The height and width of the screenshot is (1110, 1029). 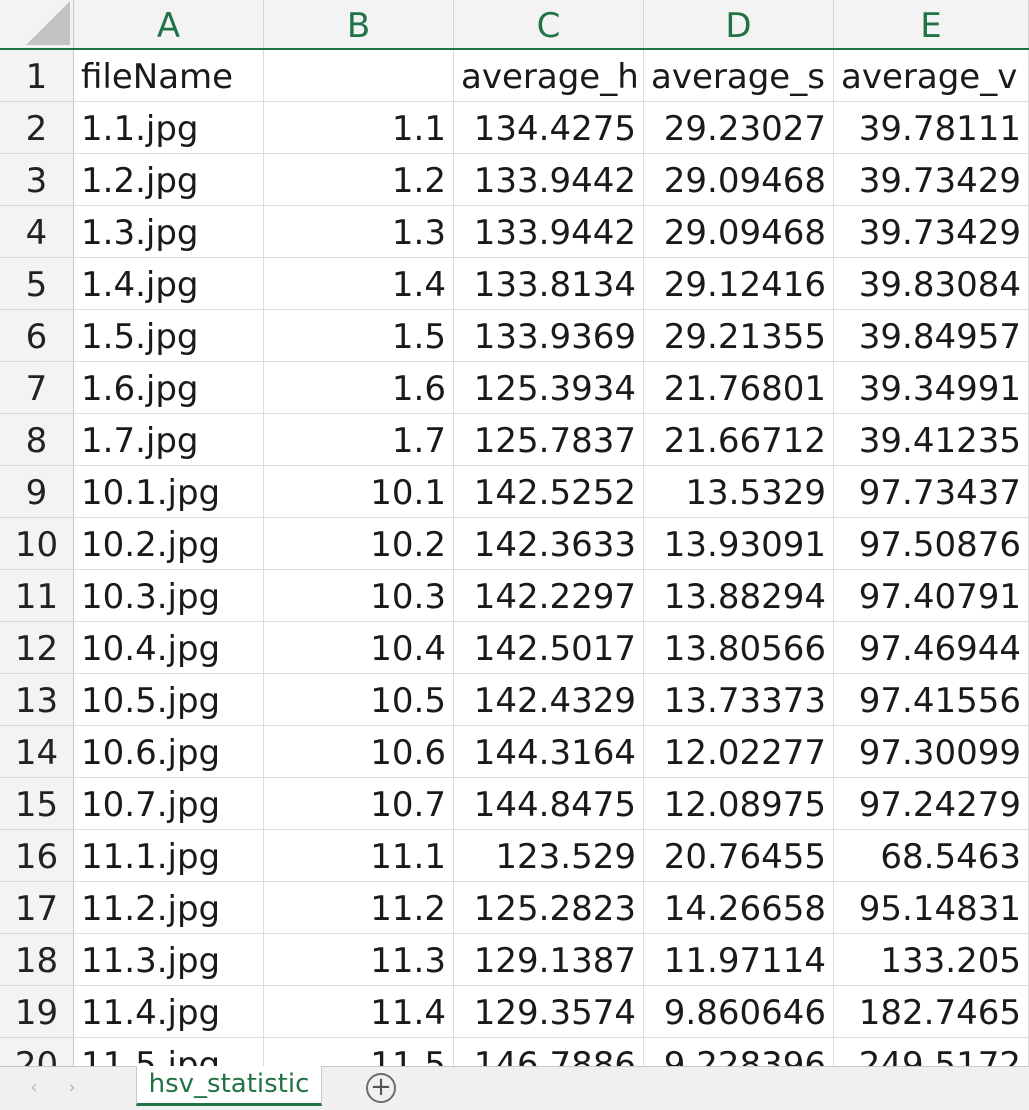 What do you see at coordinates (931, 700) in the screenshot?
I see `cell-e13: 97.41556` at bounding box center [931, 700].